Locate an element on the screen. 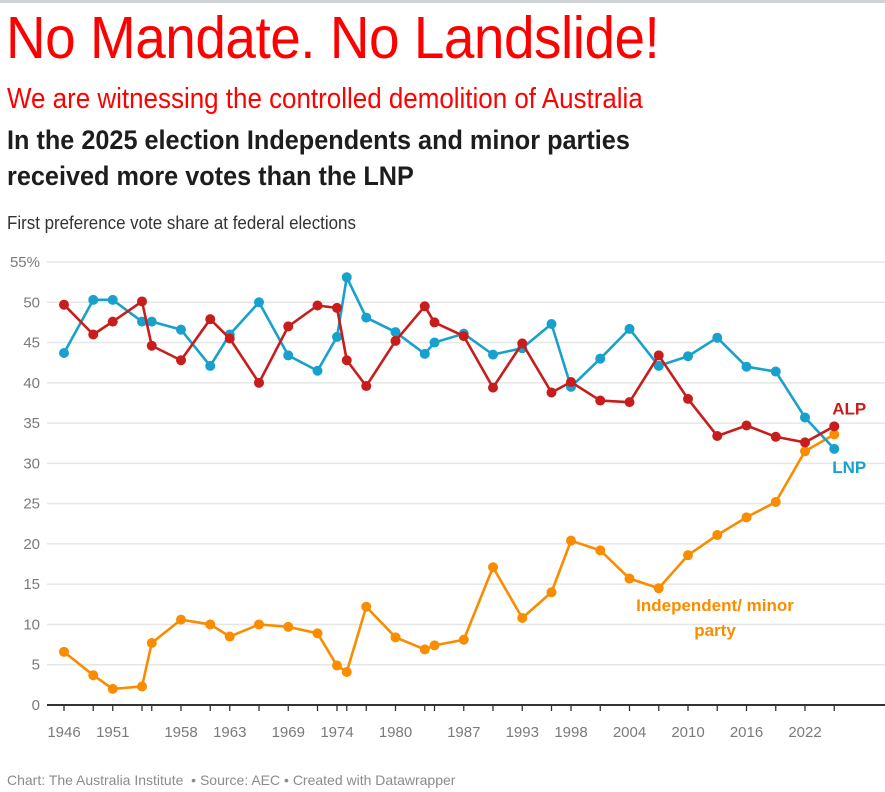 Image resolution: width=885 pixels, height=792 pixels. y-axis-ticks: 0 5 10 15 20 25 30 35 40 45 50 55% is located at coordinates (25, 484).